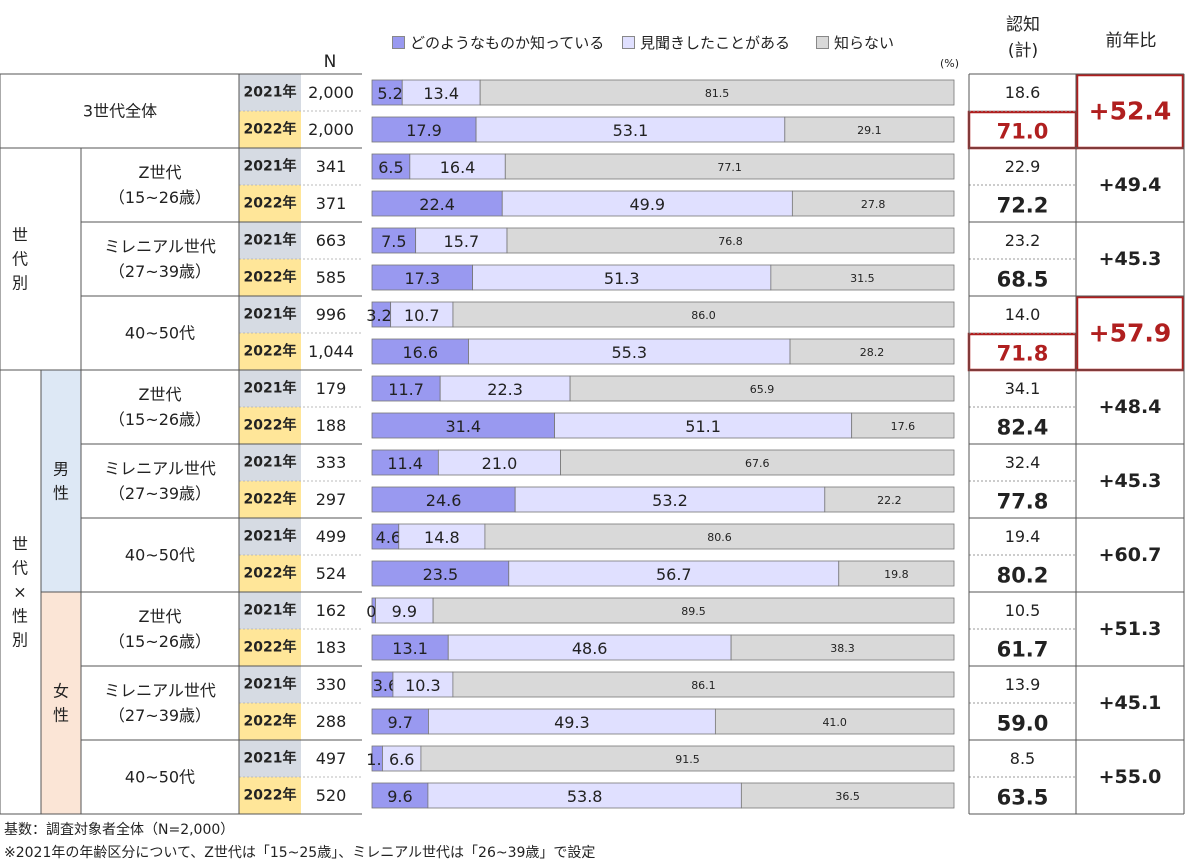  What do you see at coordinates (19, 592) in the screenshot?
I see `group-label-1-line-2: ×` at bounding box center [19, 592].